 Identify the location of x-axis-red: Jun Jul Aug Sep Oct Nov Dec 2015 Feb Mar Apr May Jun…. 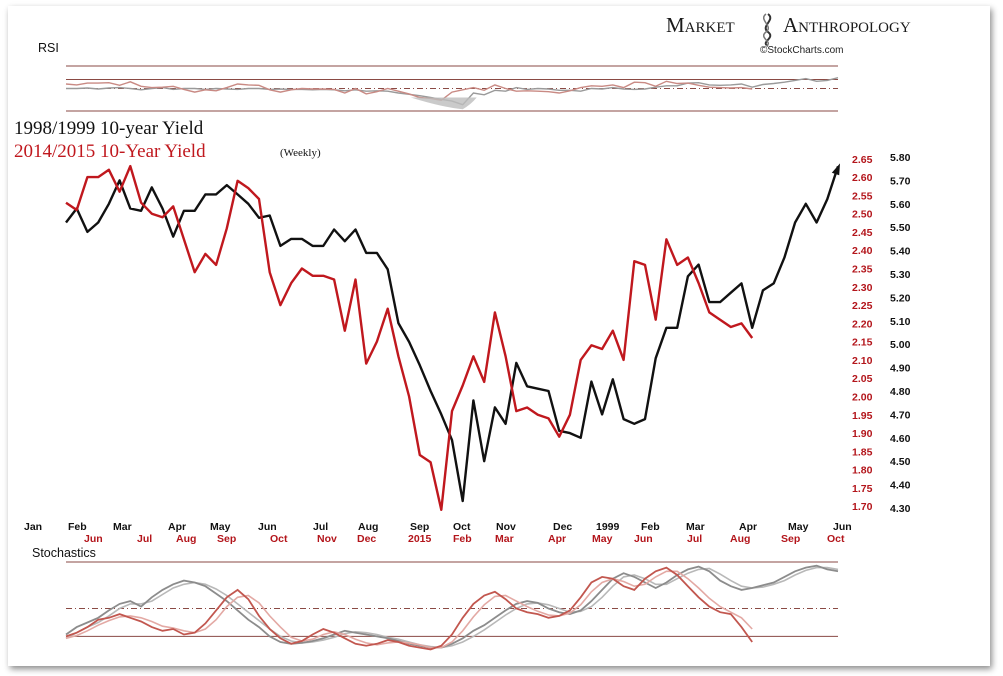
(464, 539).